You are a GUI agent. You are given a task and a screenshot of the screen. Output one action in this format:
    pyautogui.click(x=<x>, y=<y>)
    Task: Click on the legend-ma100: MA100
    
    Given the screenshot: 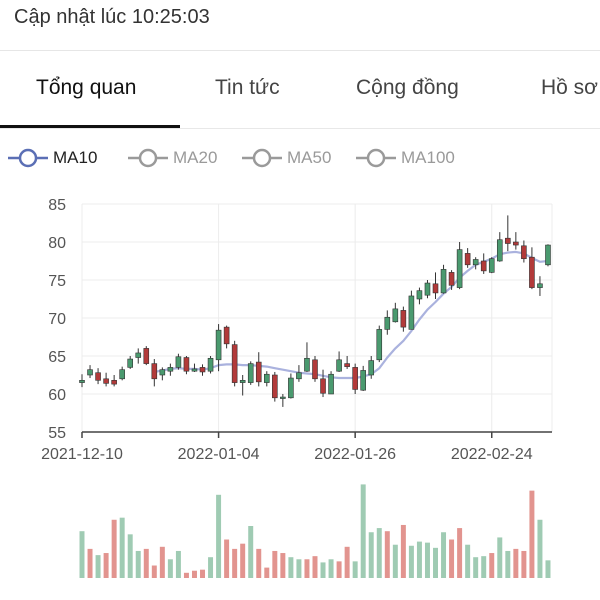 What is the action you would take?
    pyautogui.click(x=405, y=158)
    